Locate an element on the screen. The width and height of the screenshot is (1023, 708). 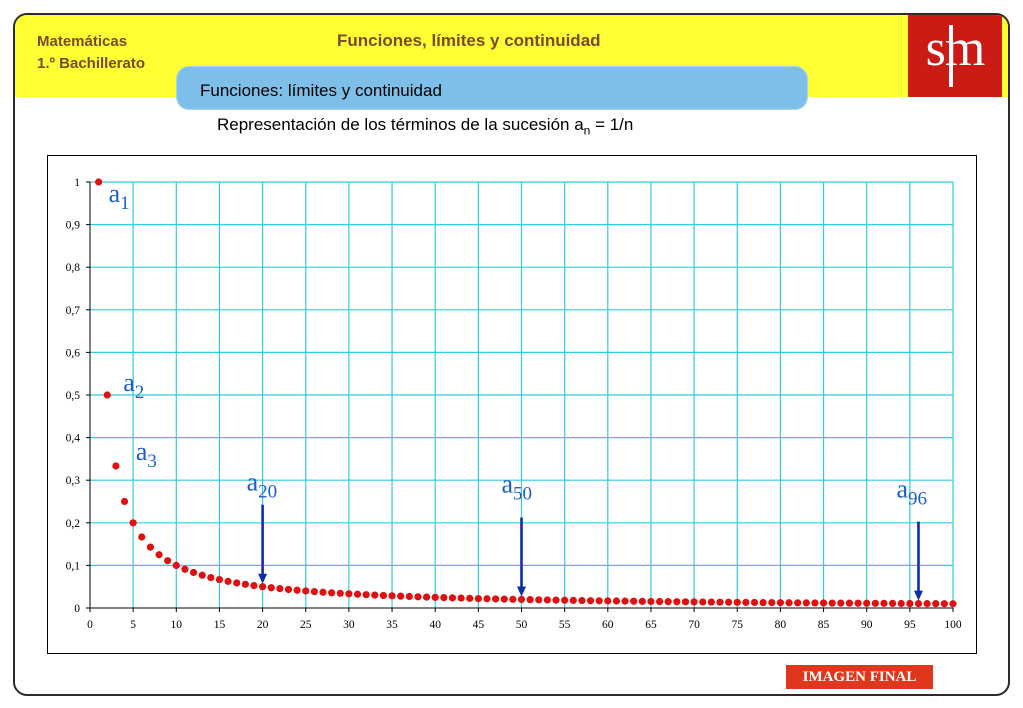
y-tick-label: 0,6 is located at coordinates (73, 353).